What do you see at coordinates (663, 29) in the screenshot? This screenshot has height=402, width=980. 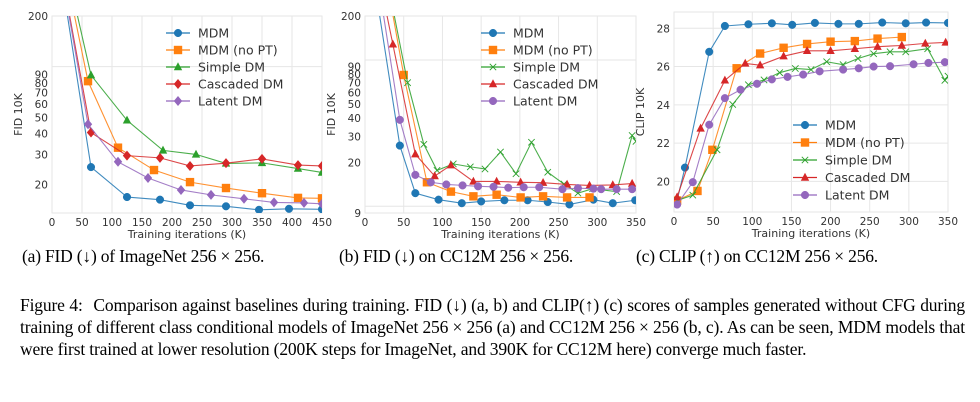 I see `y-tick-label: 28` at bounding box center [663, 29].